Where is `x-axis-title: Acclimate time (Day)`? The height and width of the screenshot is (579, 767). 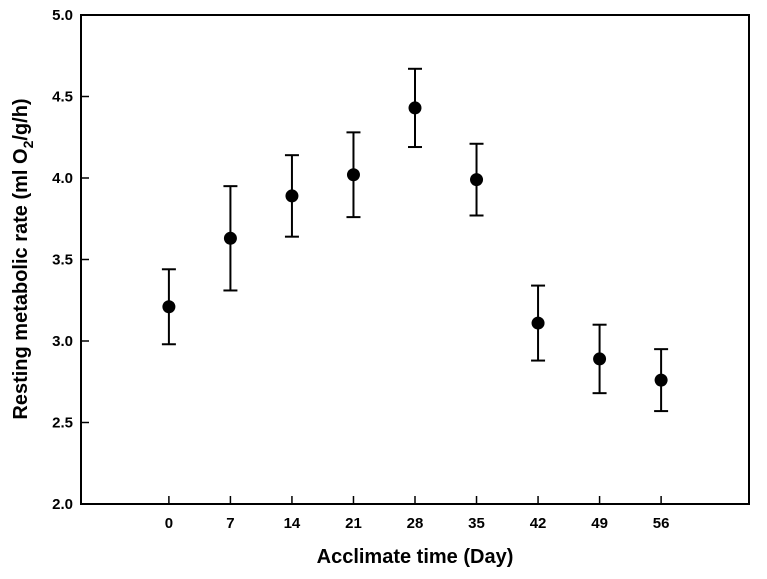
x-axis-title: Acclimate time (Day) is located at coordinates (415, 557).